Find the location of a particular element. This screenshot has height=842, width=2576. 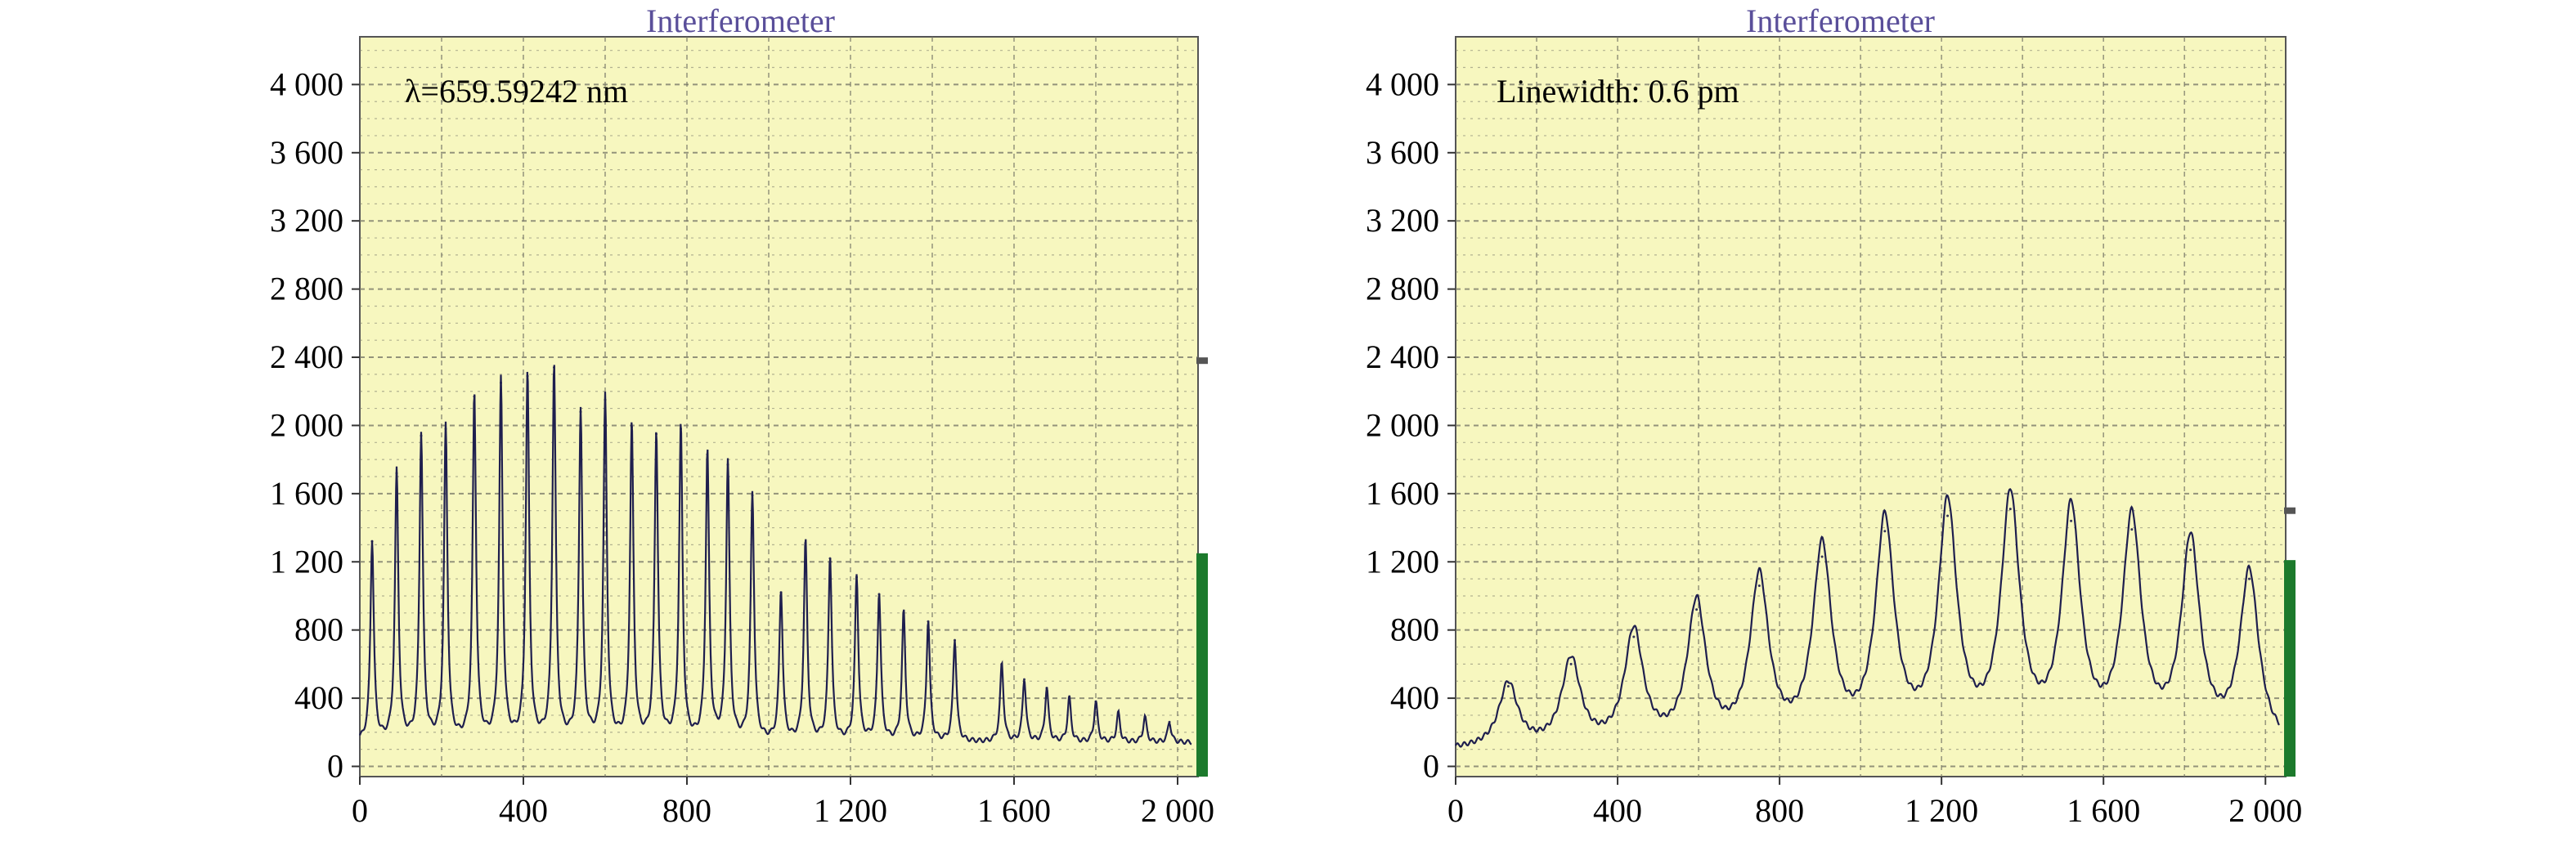

annotation-label: Linewidth: 0.6 pm is located at coordinates (1618, 91).